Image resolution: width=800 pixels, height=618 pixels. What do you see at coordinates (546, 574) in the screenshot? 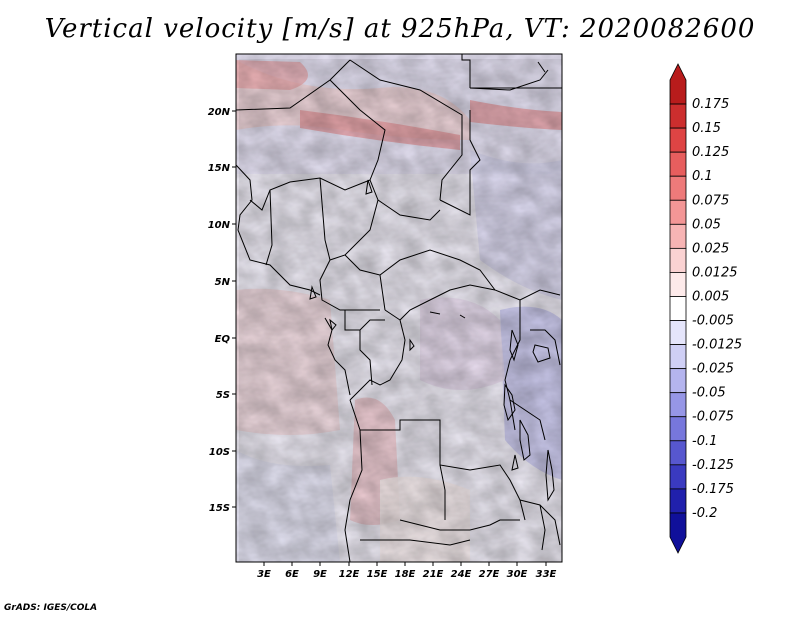
I see `lon-label: 33E` at bounding box center [546, 574].